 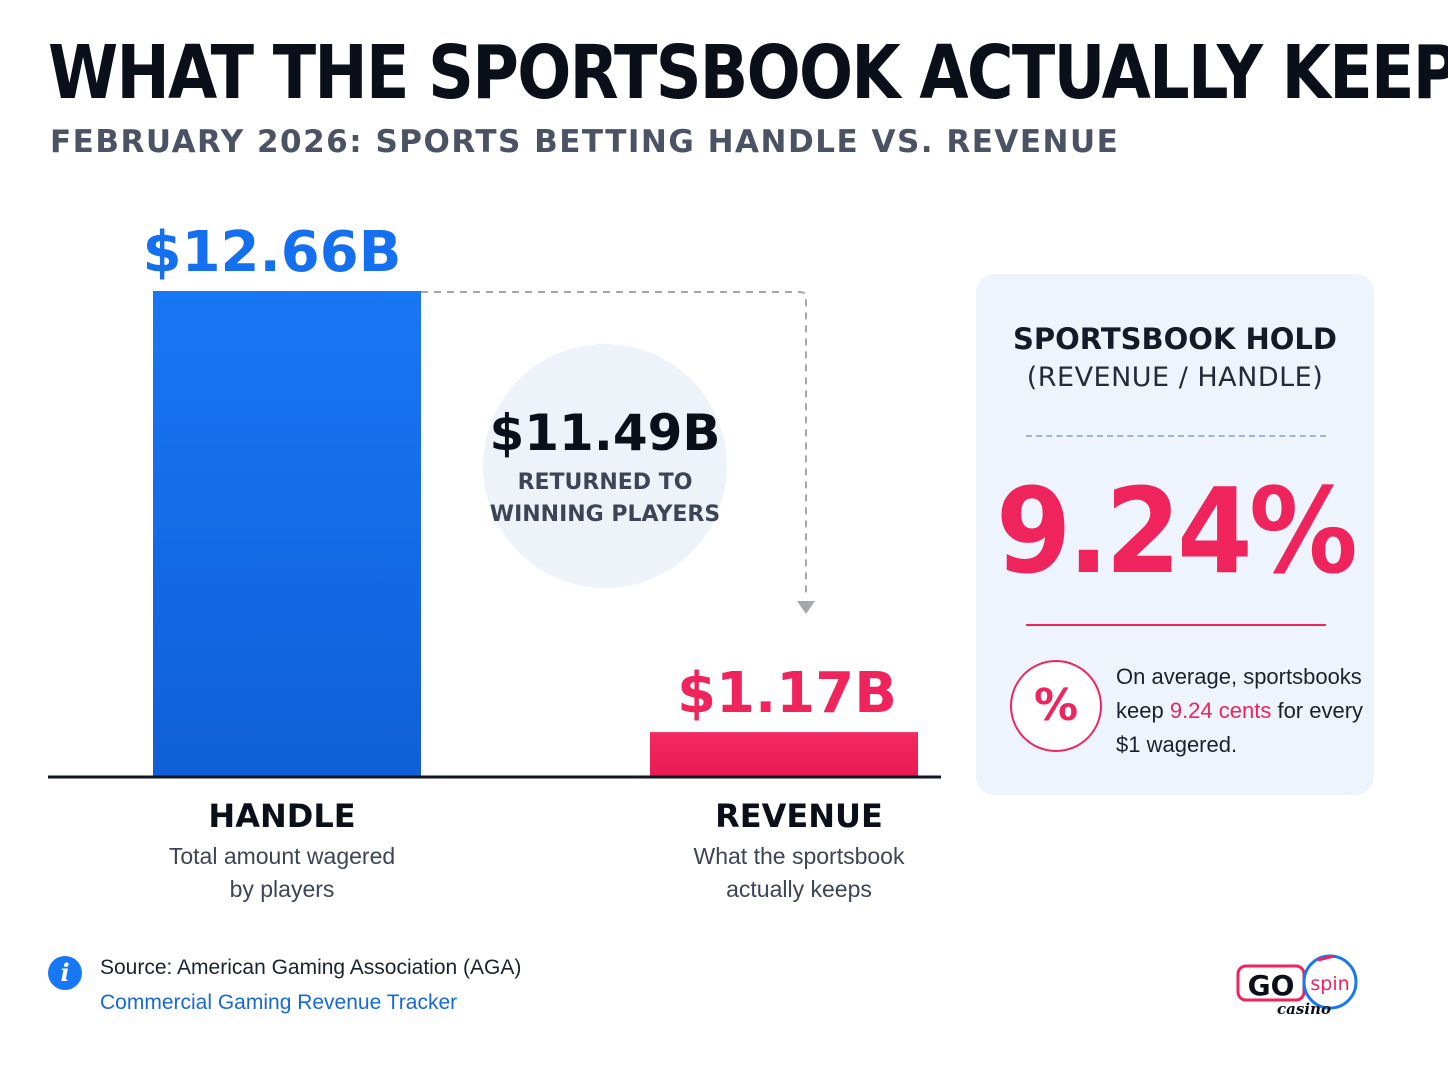 I want to click on revenue-bar, so click(x=784, y=754).